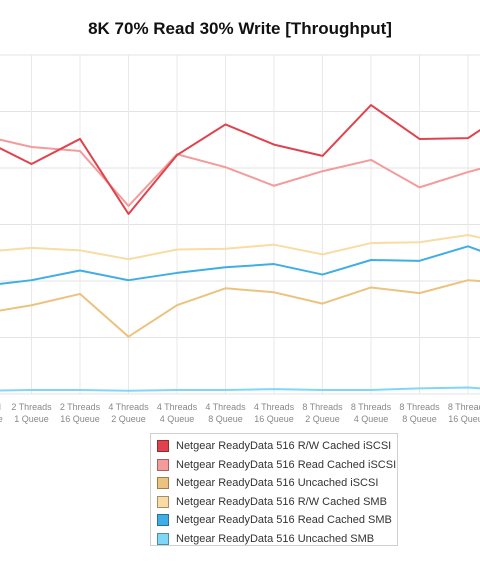 The width and height of the screenshot is (480, 567). Describe the element at coordinates (286, 464) in the screenshot. I see `legend-label: Netgear ReadyData 516 Read Cached iSCSI` at that location.